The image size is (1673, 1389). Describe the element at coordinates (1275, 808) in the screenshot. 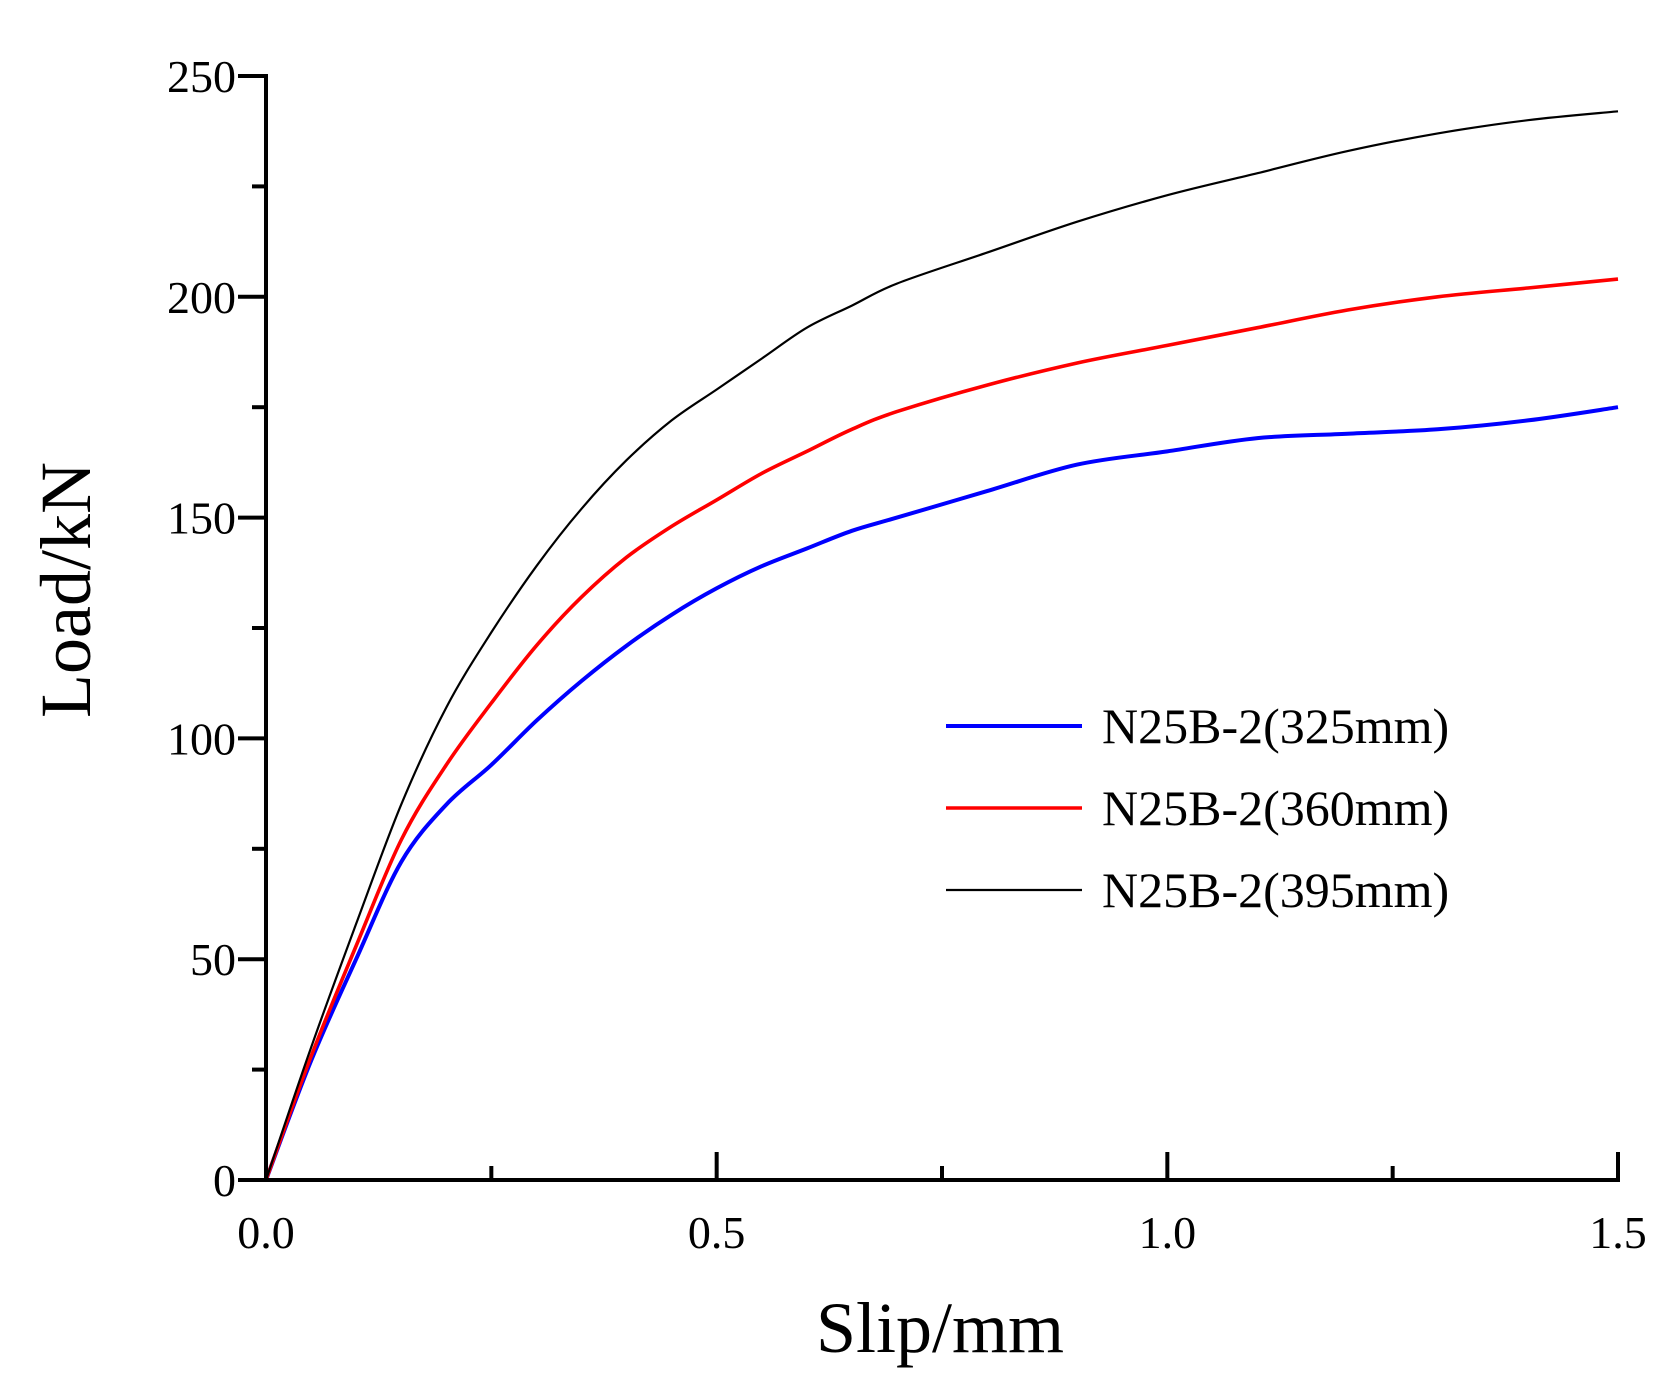

I see `legend-label-2: N25B-2(360mm)` at that location.